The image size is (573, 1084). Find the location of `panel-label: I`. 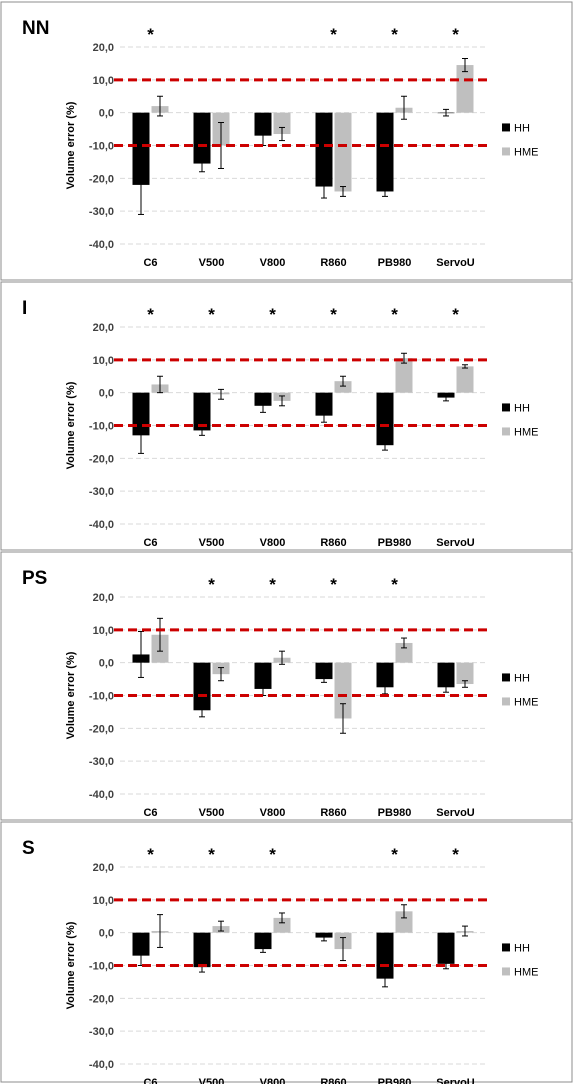

panel-label: I is located at coordinates (24, 308).